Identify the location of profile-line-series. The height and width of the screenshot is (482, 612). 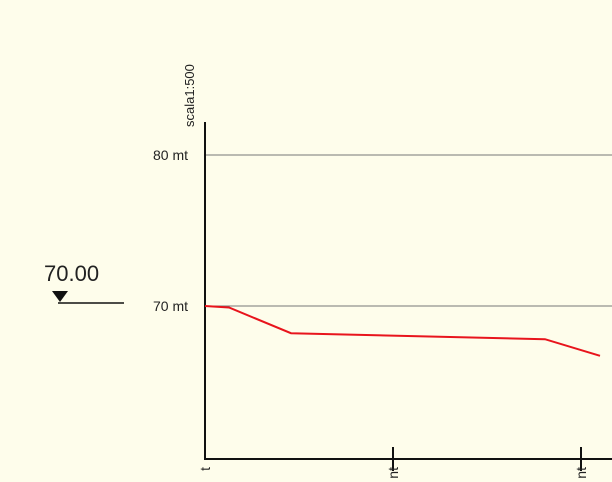
(402, 331).